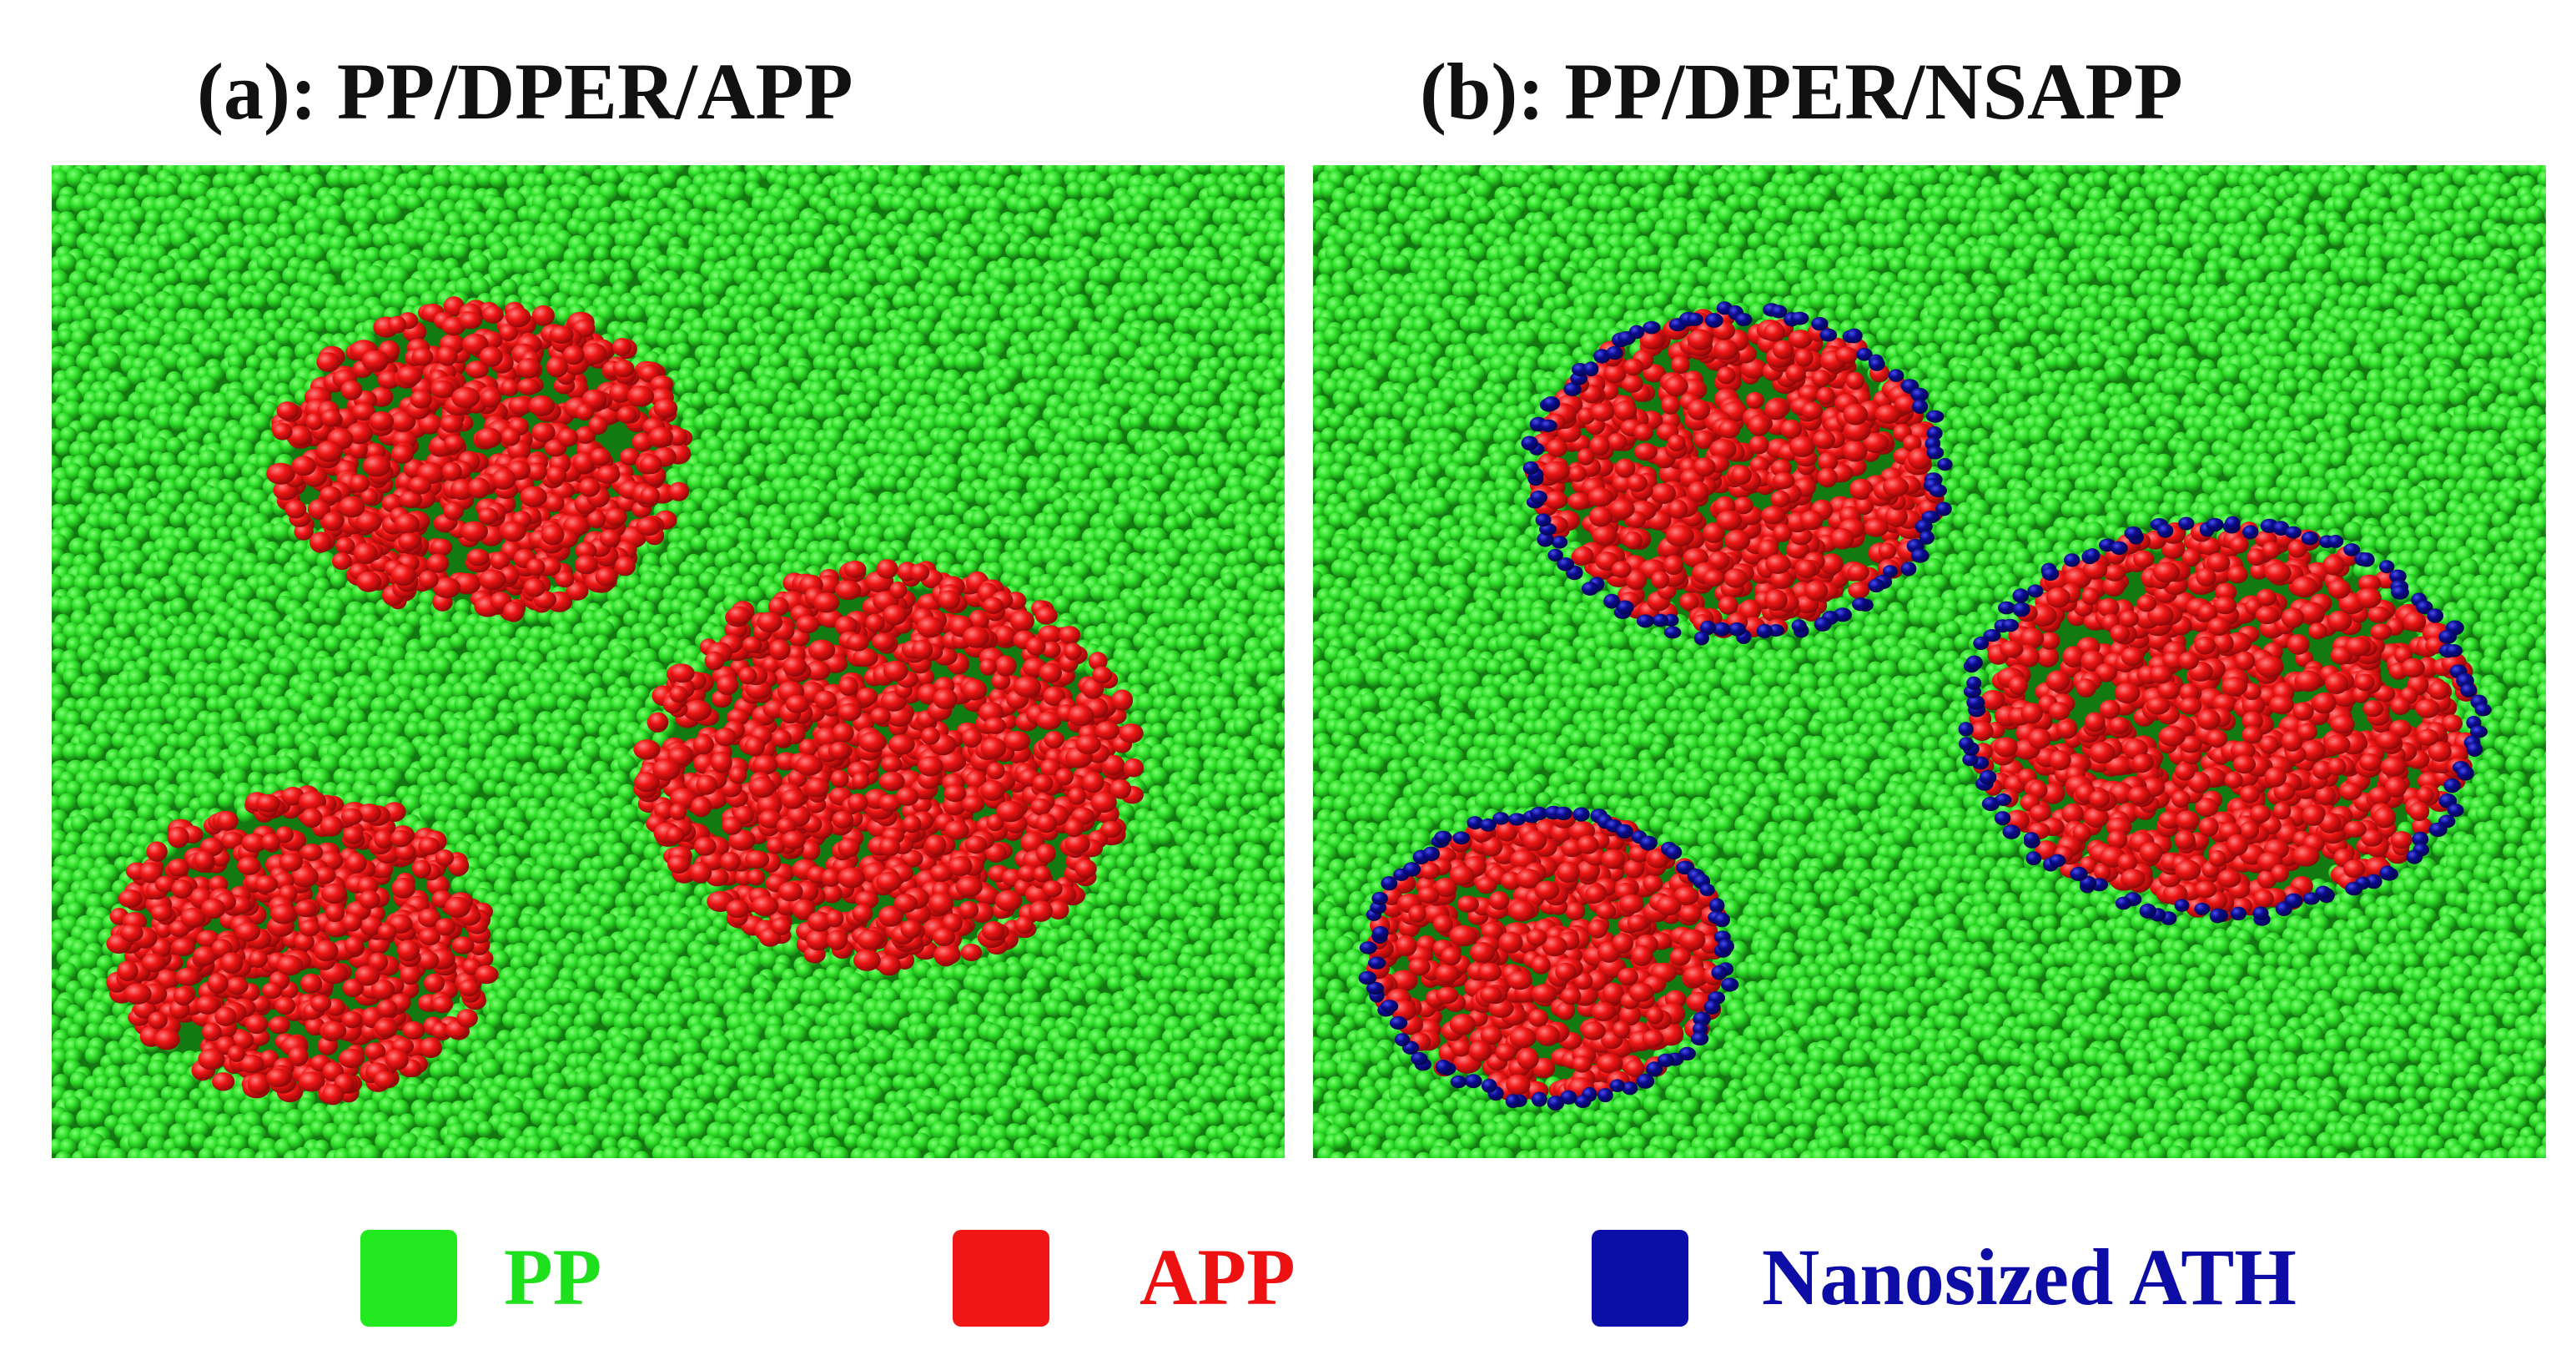  I want to click on legend-label-pp: PP, so click(553, 1277).